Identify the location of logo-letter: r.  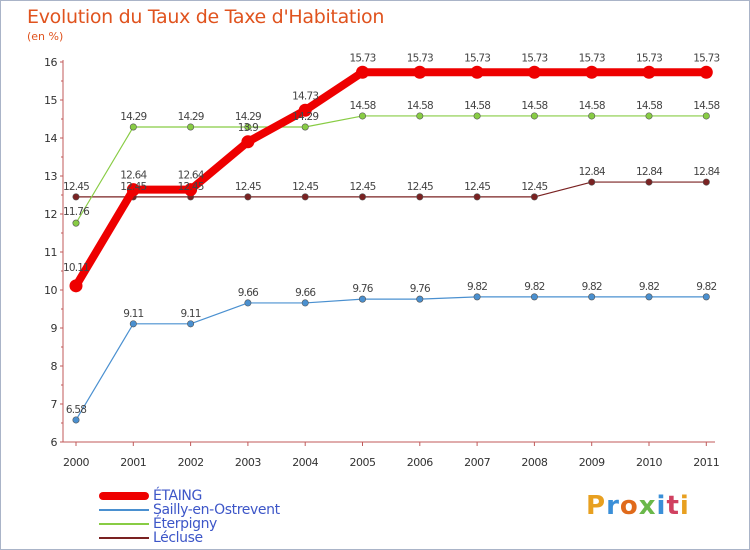
(613, 506).